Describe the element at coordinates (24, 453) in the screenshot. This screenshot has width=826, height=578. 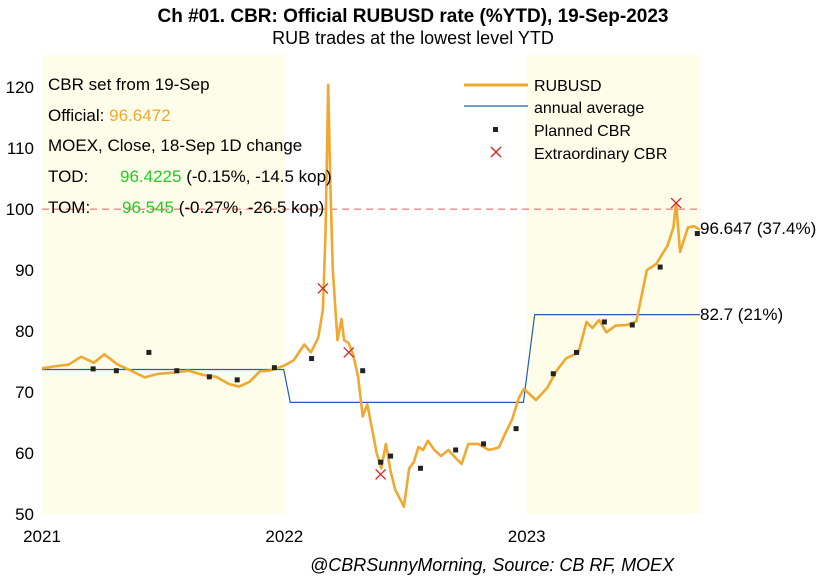
I see `y-tick-label: 60` at that location.